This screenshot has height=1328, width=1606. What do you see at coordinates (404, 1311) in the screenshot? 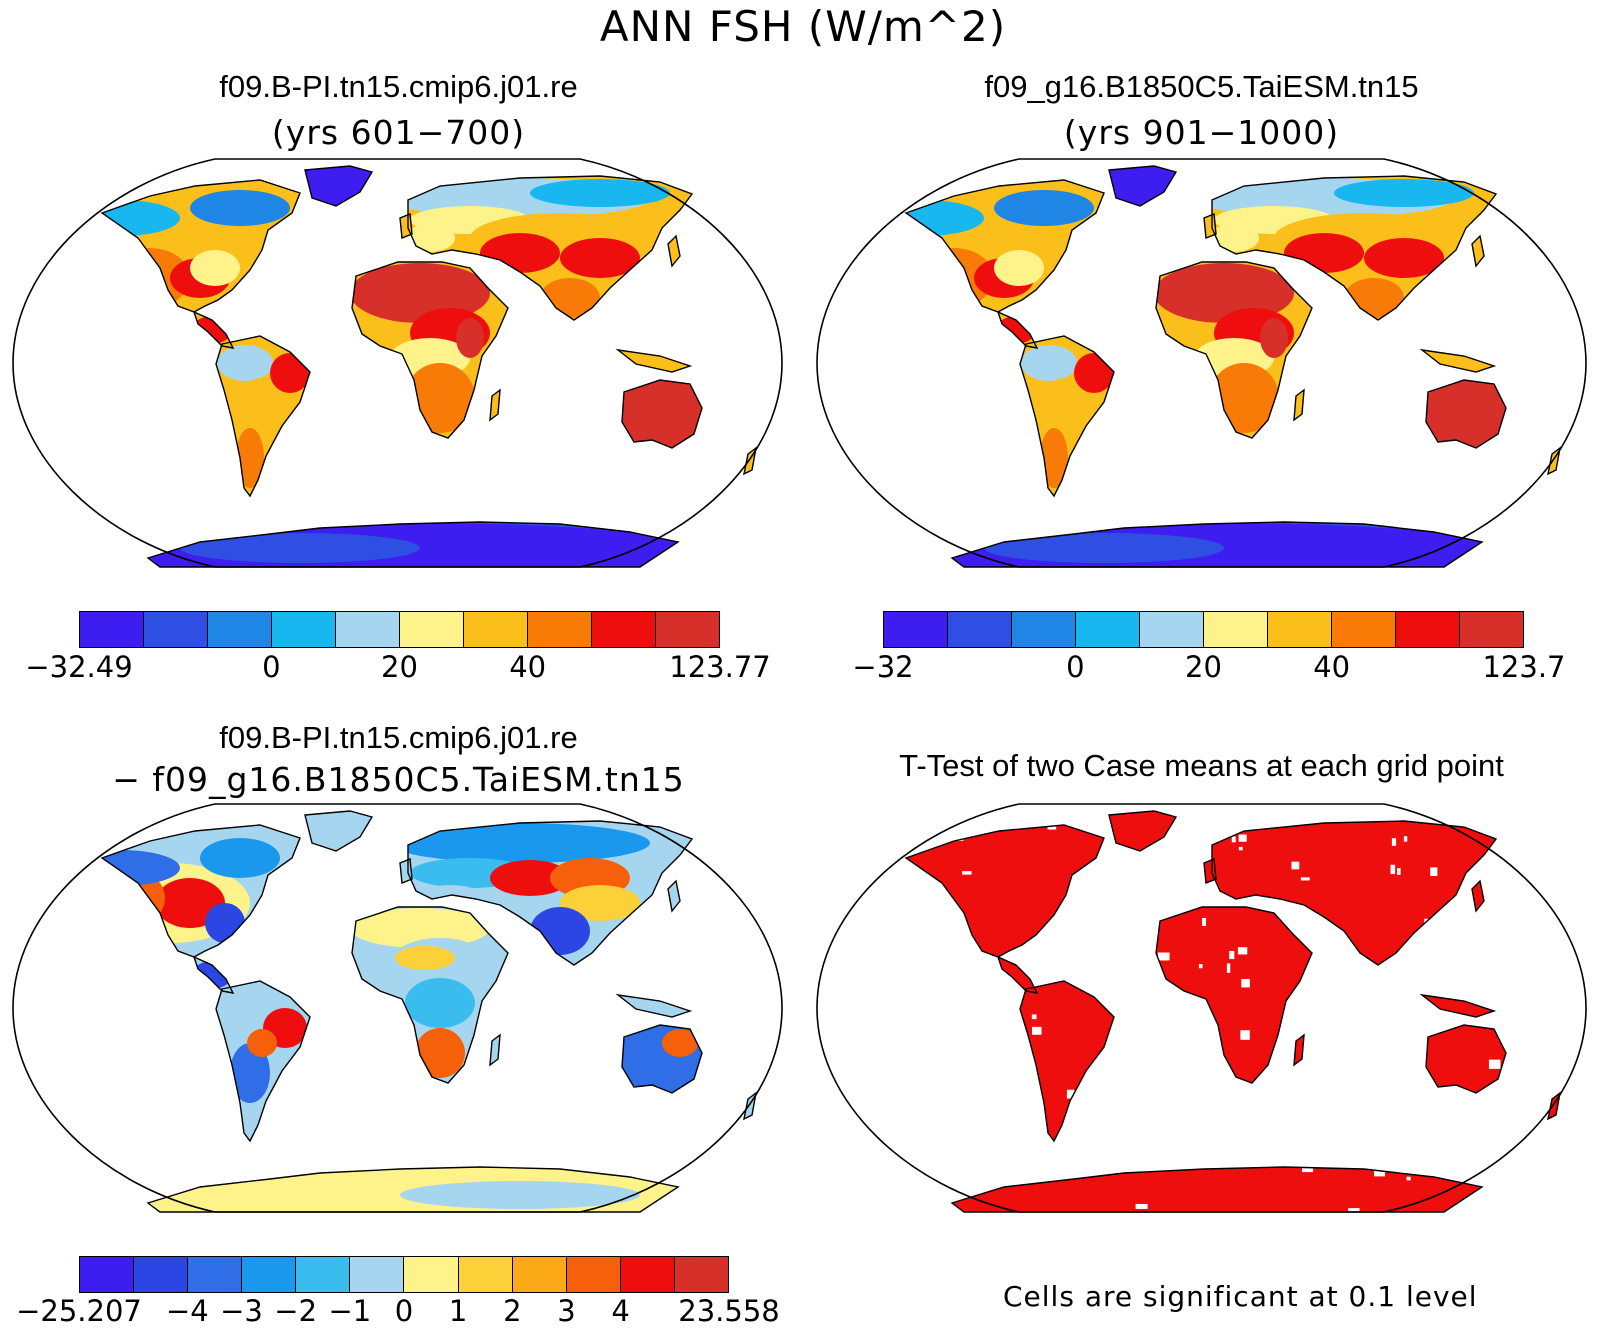
I see `colorbar-tick-label: 0` at bounding box center [404, 1311].